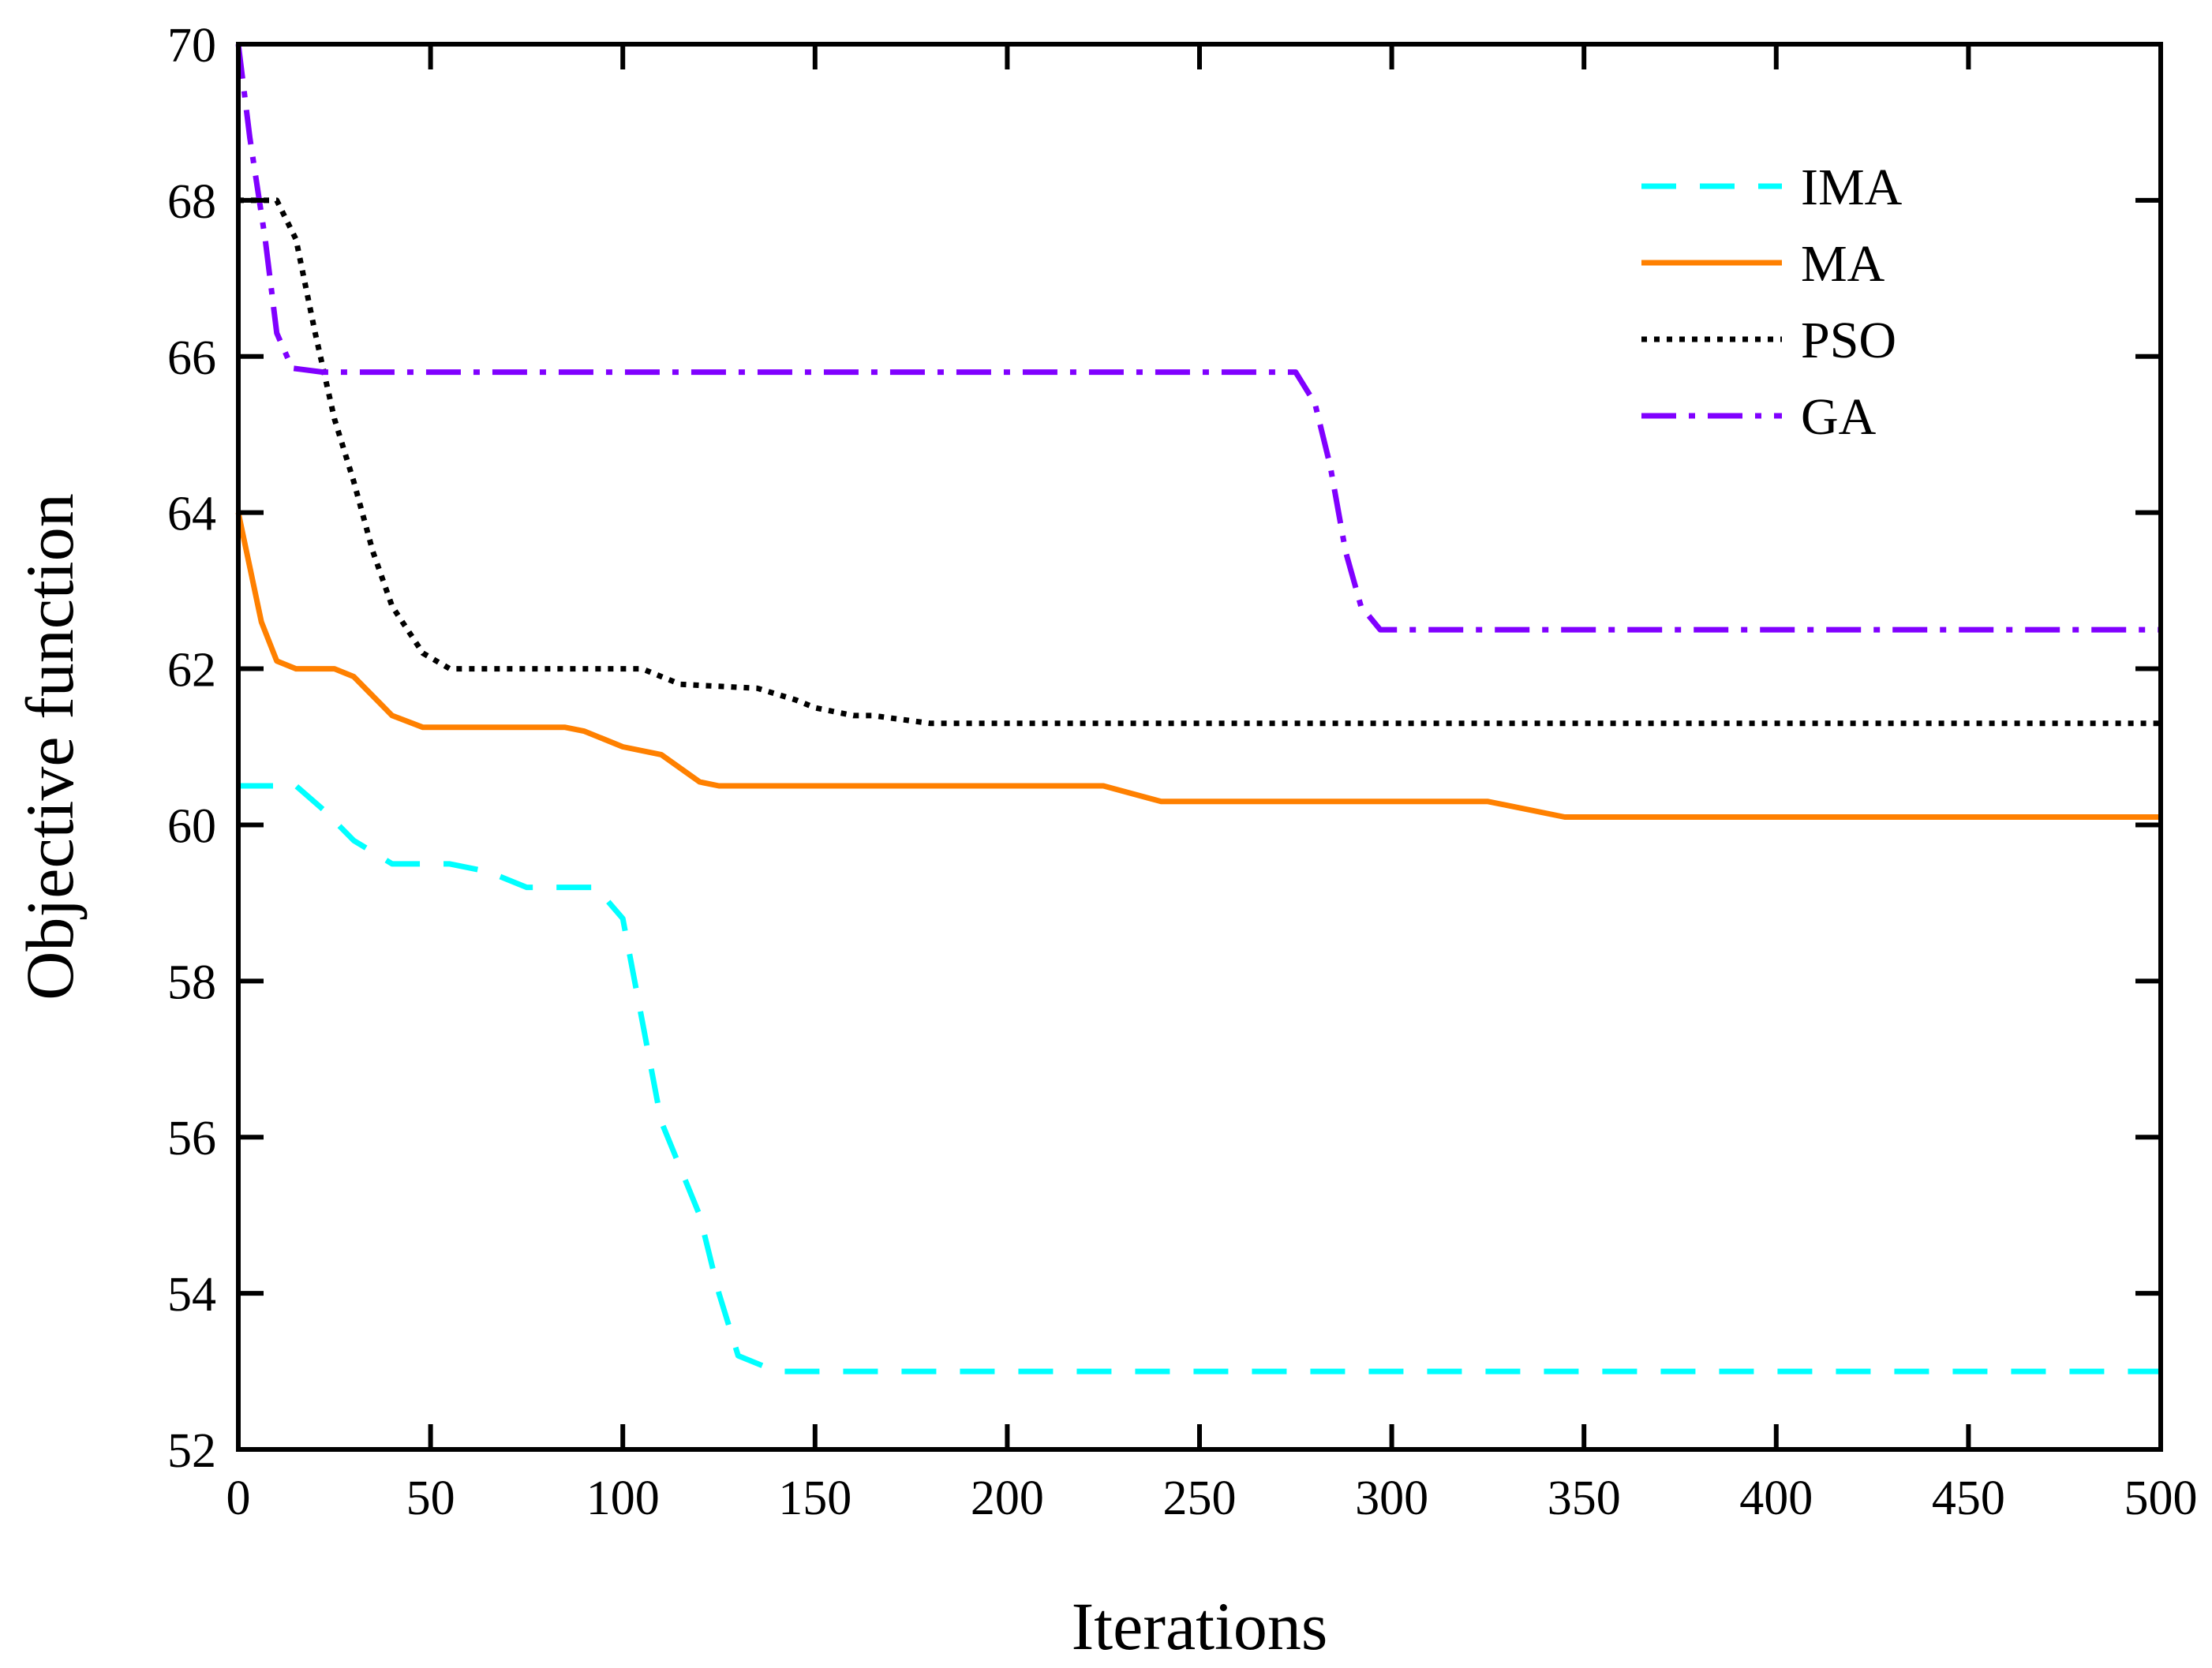  What do you see at coordinates (1848, 340) in the screenshot?
I see `legend-label-pso: PSO` at bounding box center [1848, 340].